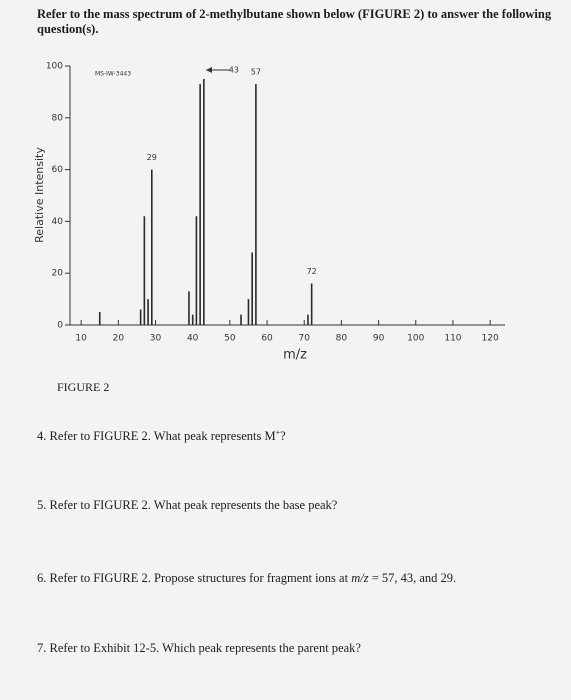 This screenshot has width=571, height=700. I want to click on x-tick-label: 100, so click(415, 339).